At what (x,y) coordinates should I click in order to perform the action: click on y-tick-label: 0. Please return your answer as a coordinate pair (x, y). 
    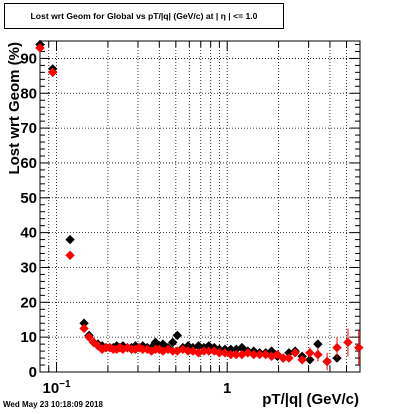
    Looking at the image, I should click on (33, 372).